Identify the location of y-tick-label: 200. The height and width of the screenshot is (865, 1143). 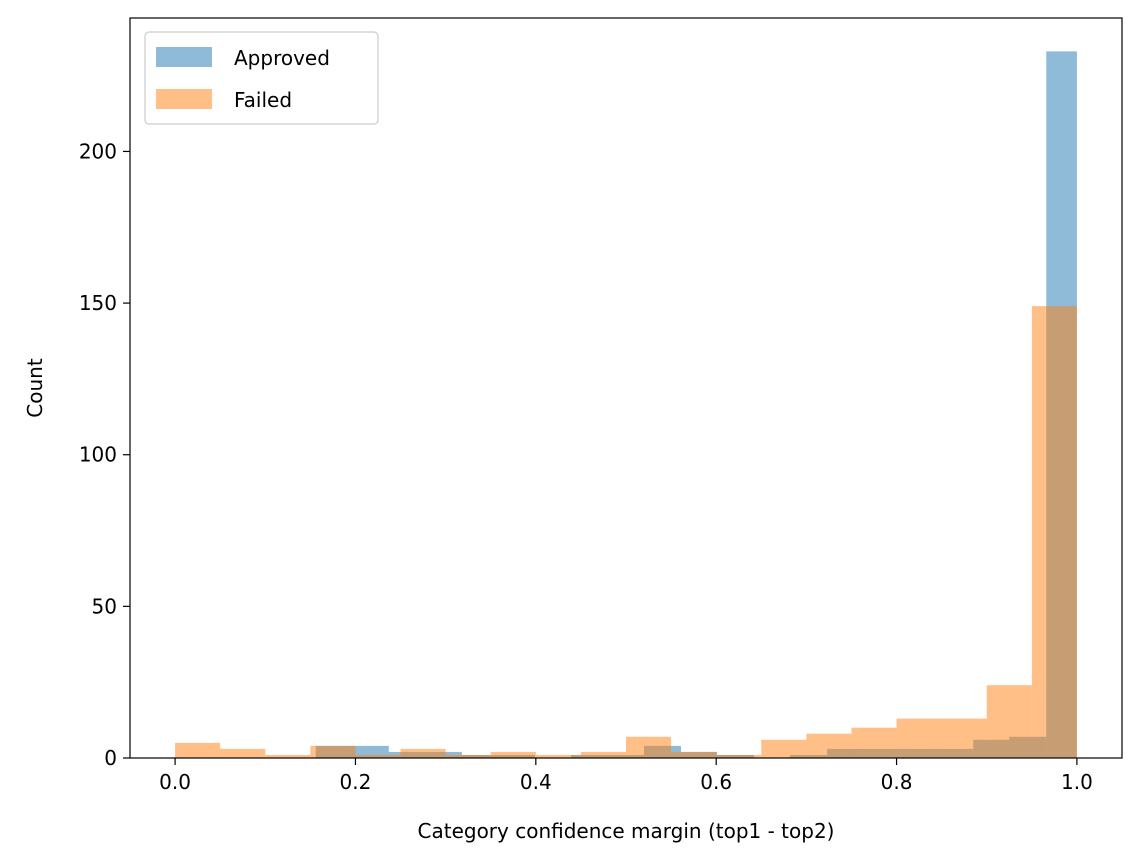
(98, 151).